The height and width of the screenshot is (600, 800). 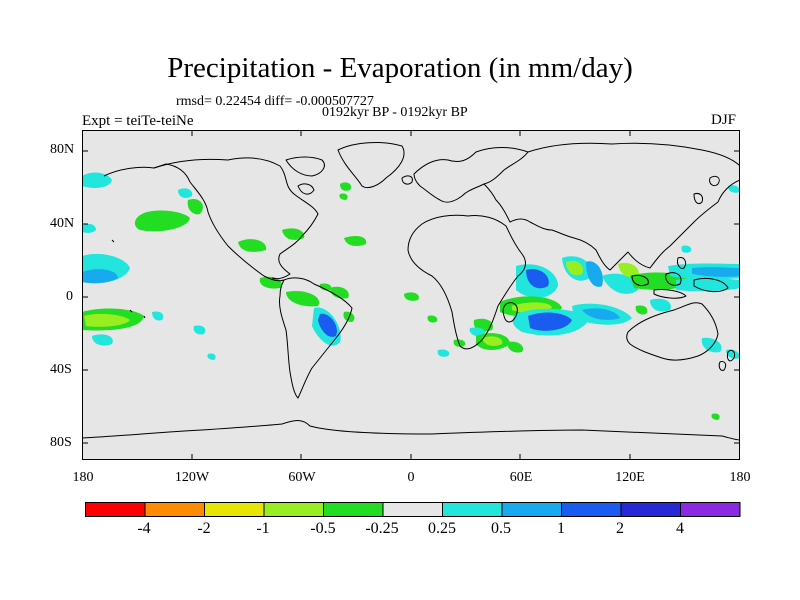 I want to click on colorbar-label: -2, so click(x=204, y=528).